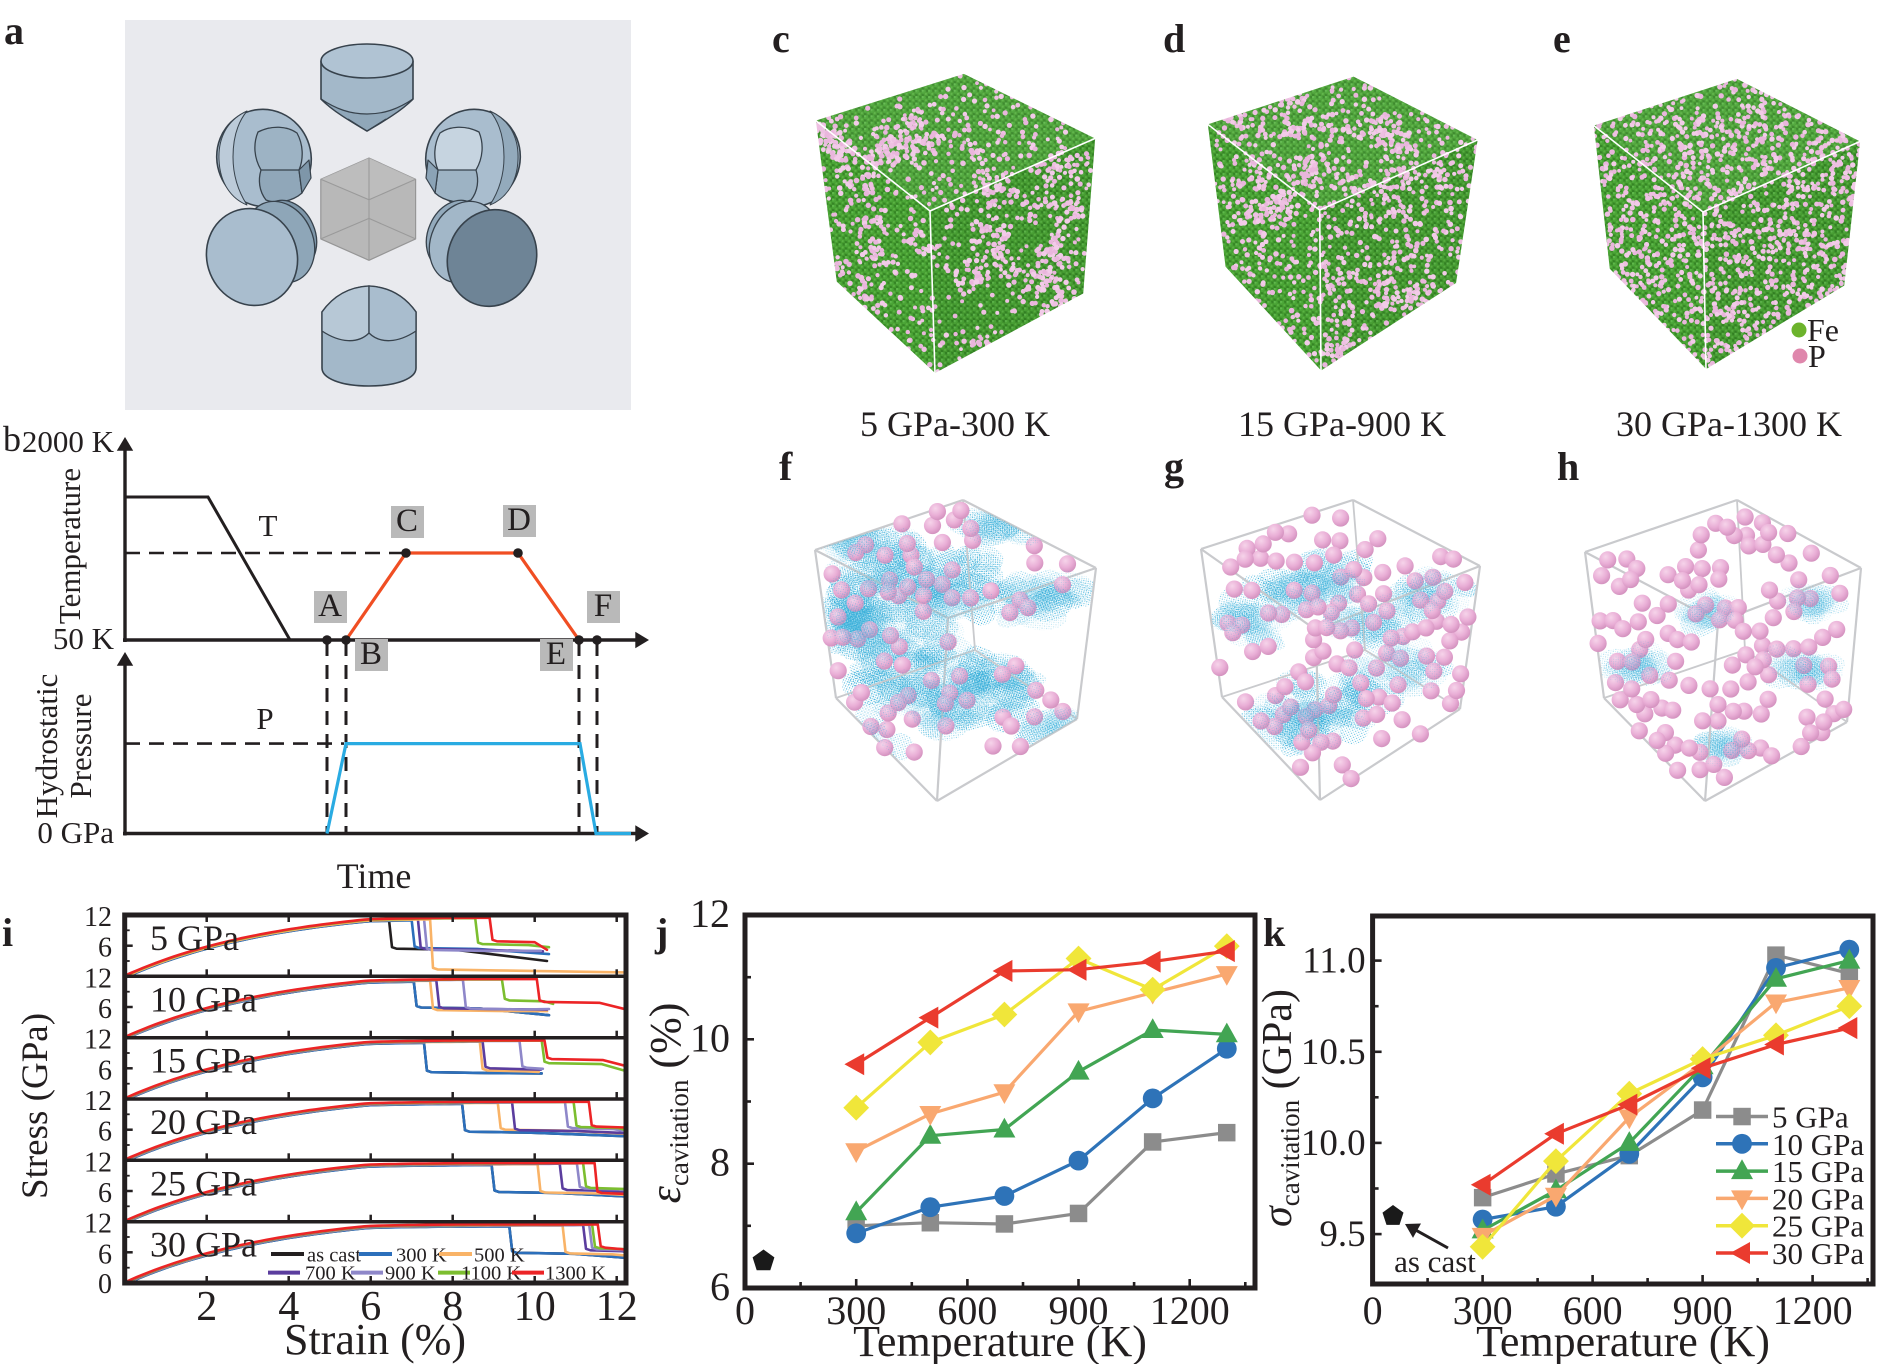 This screenshot has width=1890, height=1369. What do you see at coordinates (491, 1274) in the screenshot?
I see `svg-text: 1100 K` at bounding box center [491, 1274].